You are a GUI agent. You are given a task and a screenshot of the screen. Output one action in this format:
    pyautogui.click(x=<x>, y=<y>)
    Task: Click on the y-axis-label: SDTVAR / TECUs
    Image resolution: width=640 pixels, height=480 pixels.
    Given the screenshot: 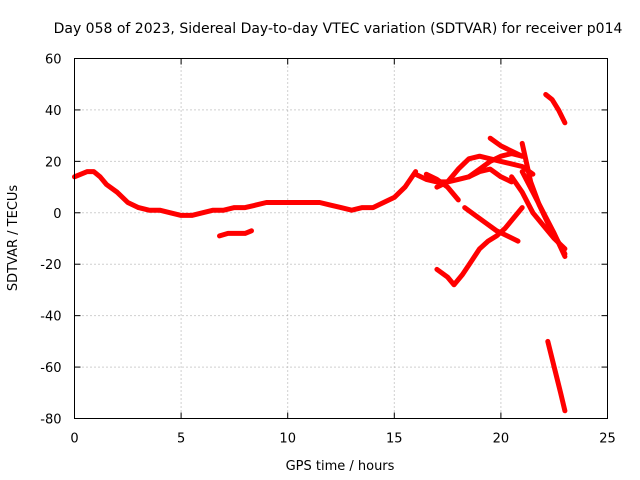 What is the action you would take?
    pyautogui.click(x=13, y=238)
    